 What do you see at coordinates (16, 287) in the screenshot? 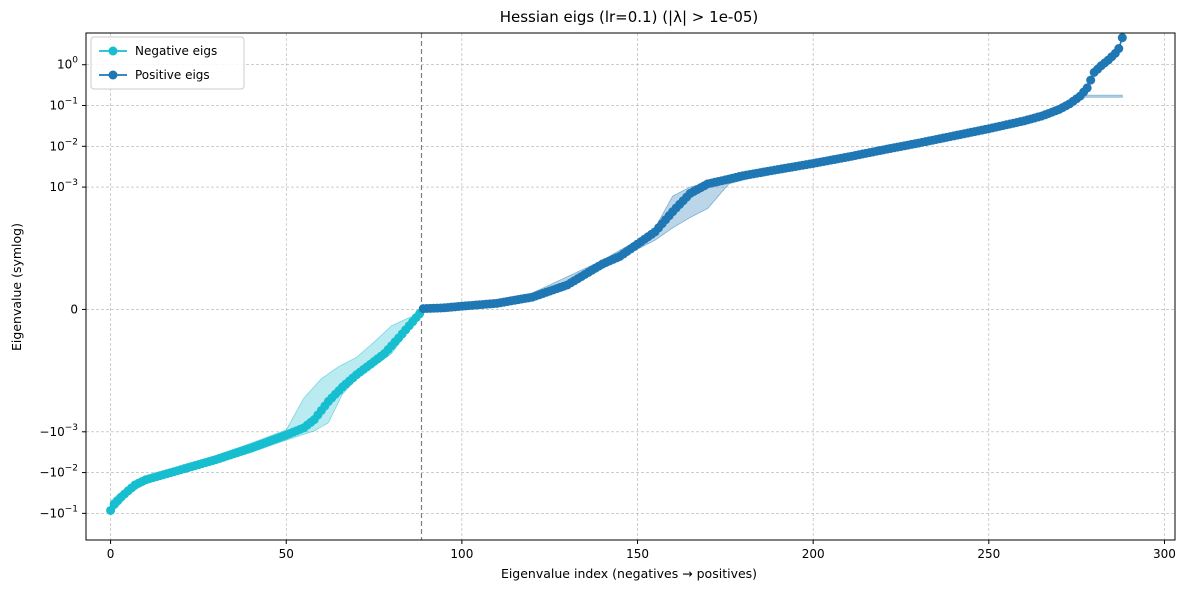
I see `y-axis-label: Eigenvalue (symlog)` at bounding box center [16, 287].